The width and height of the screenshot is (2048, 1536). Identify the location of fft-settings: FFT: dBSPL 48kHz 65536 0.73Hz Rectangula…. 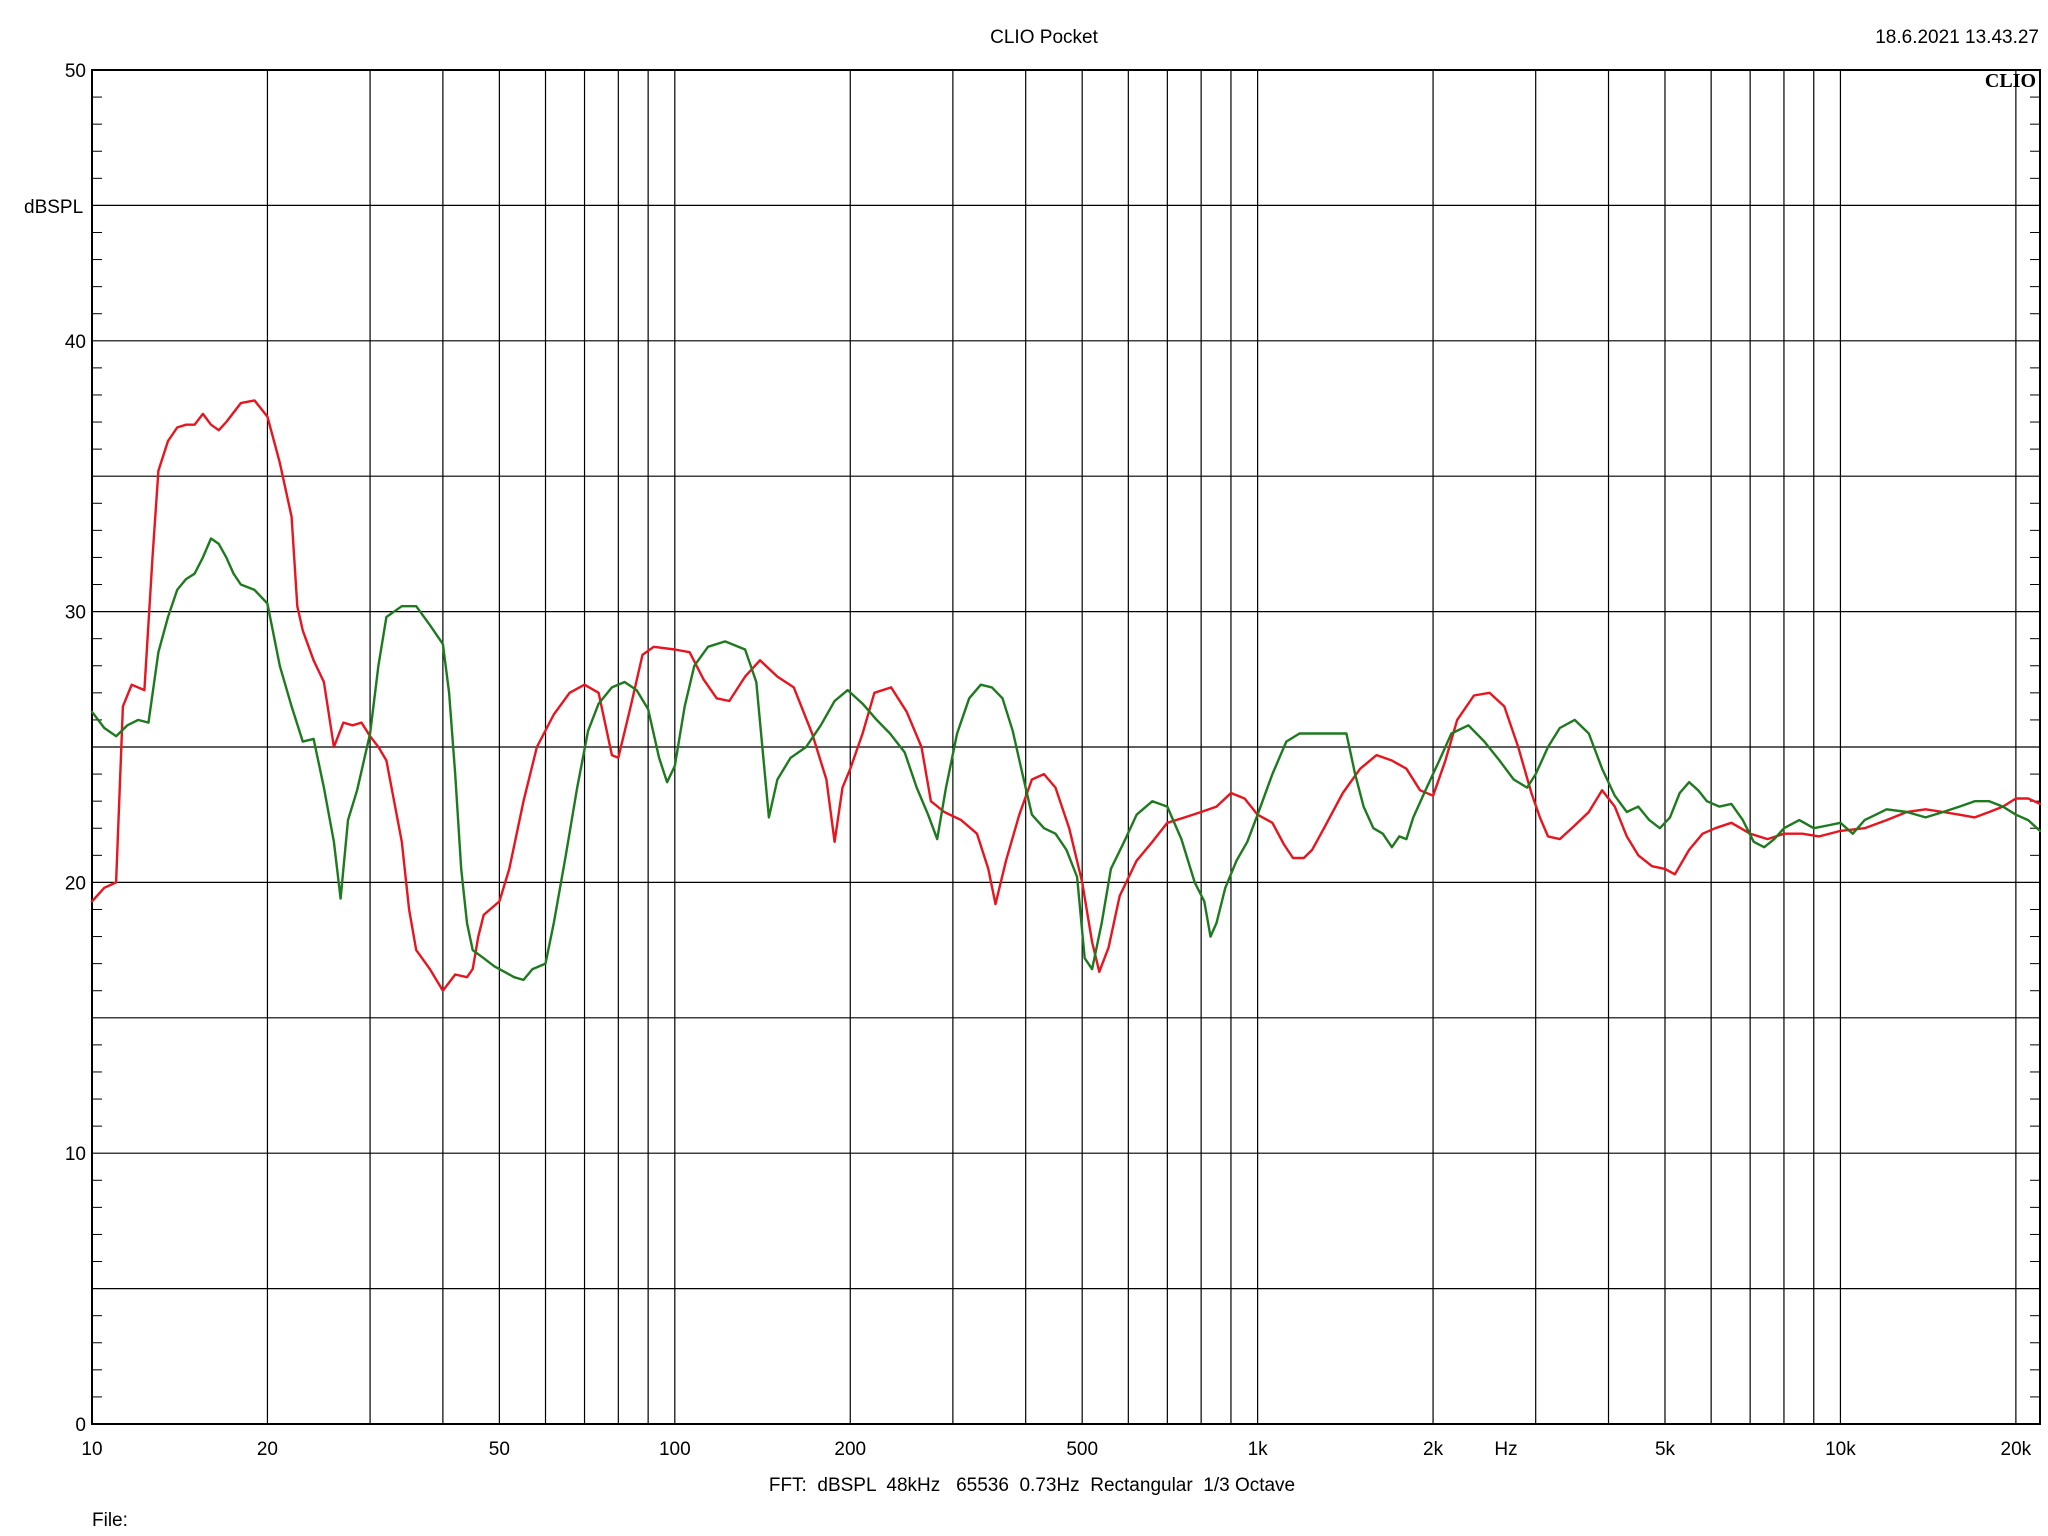
(1032, 1485).